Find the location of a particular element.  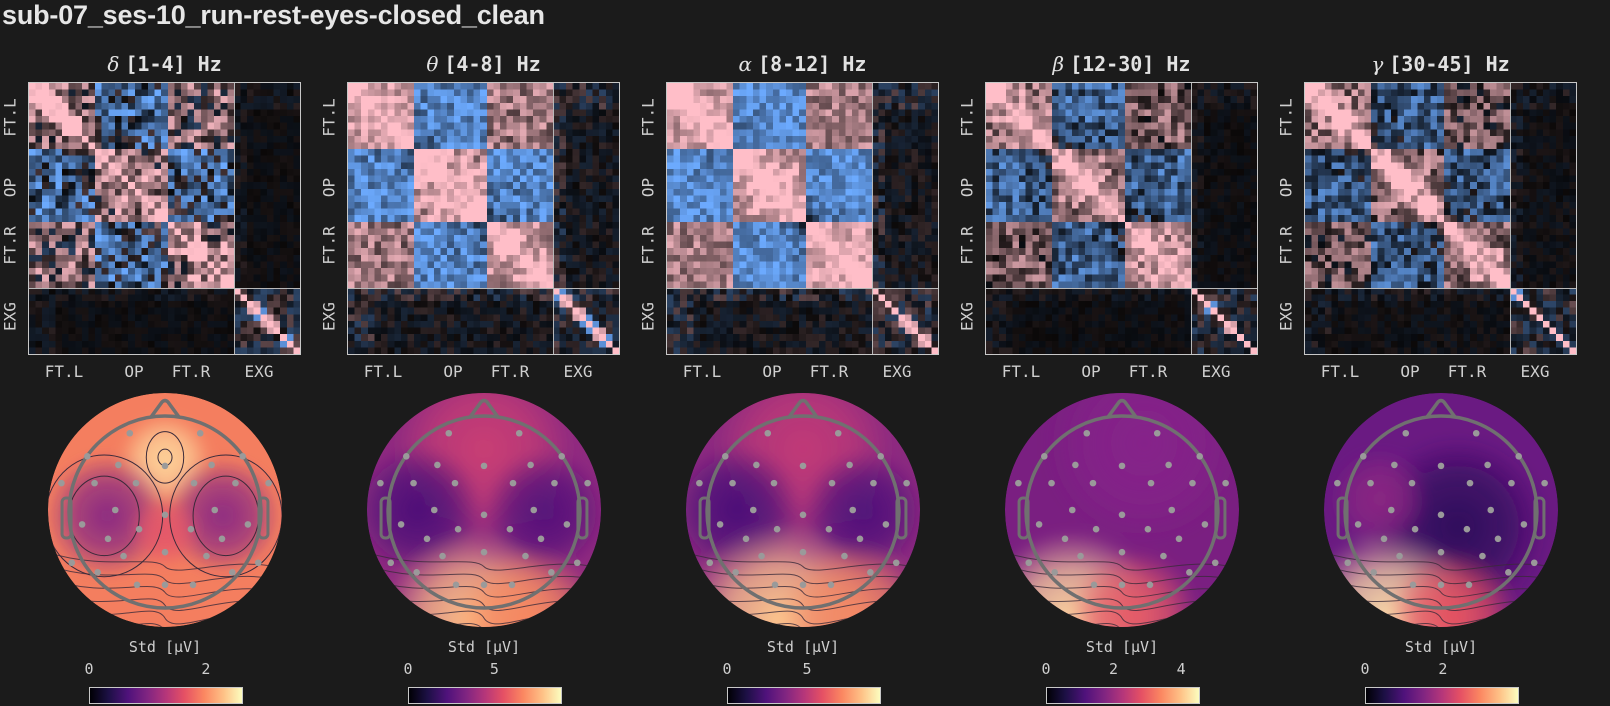

colorbar-tick: 4 is located at coordinates (1181, 669).